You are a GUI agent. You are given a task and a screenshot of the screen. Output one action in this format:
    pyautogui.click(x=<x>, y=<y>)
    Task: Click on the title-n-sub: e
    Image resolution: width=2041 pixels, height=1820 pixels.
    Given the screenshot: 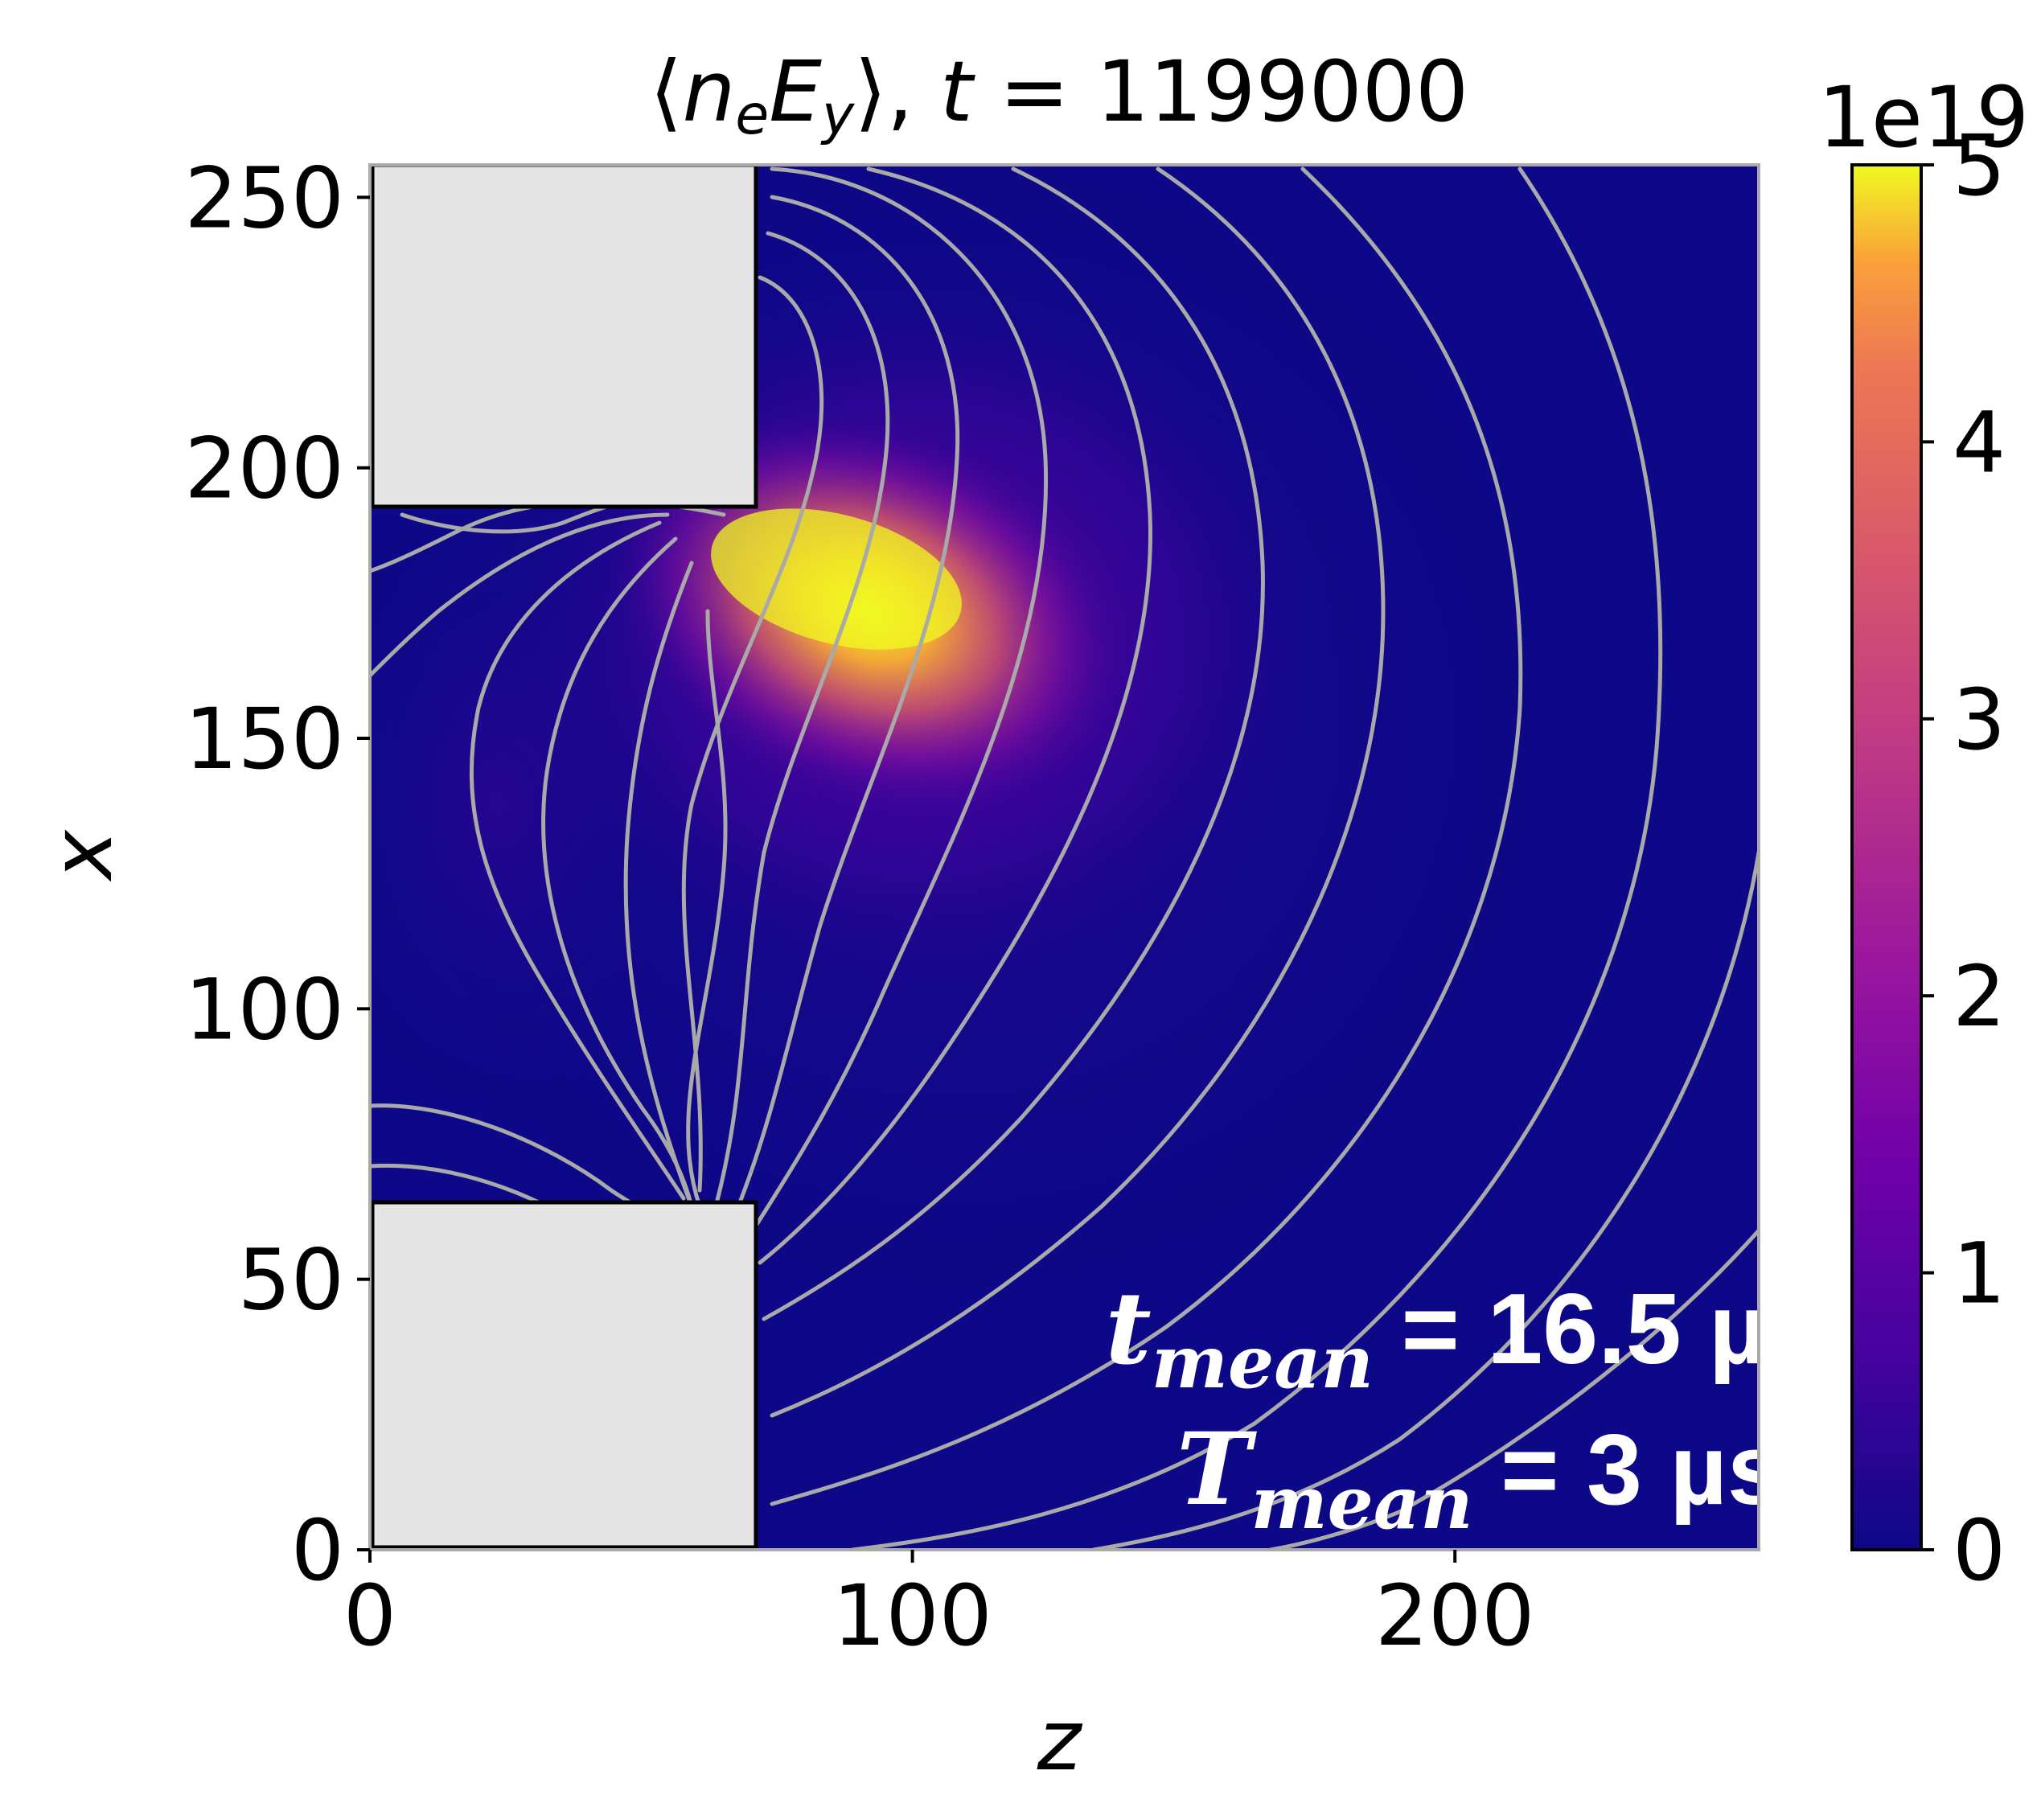 What is the action you would take?
    pyautogui.click(x=752, y=115)
    